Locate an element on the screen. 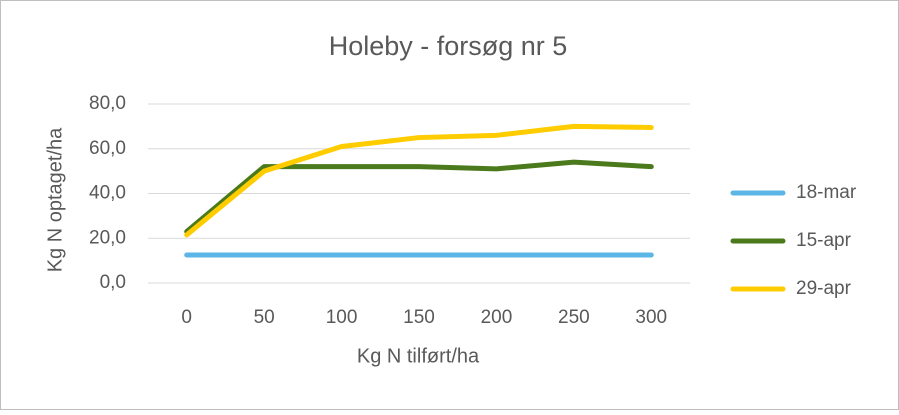 The image size is (899, 415). x-tick-label: 300 is located at coordinates (651, 317).